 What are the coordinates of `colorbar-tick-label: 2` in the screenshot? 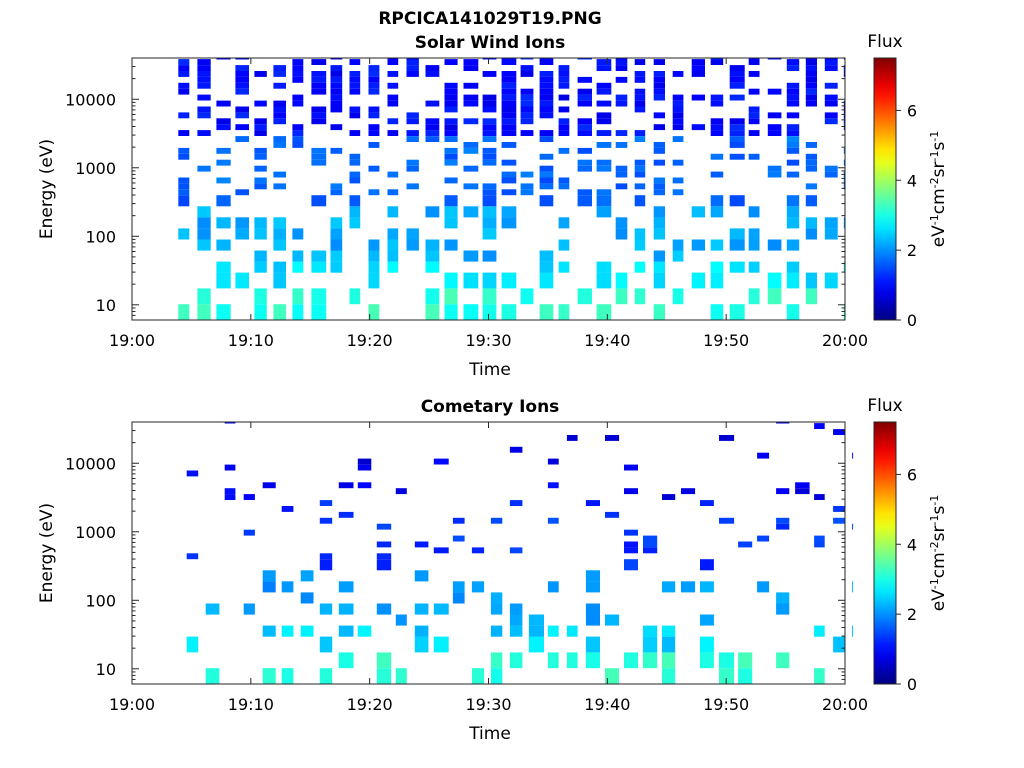 It's located at (912, 250).